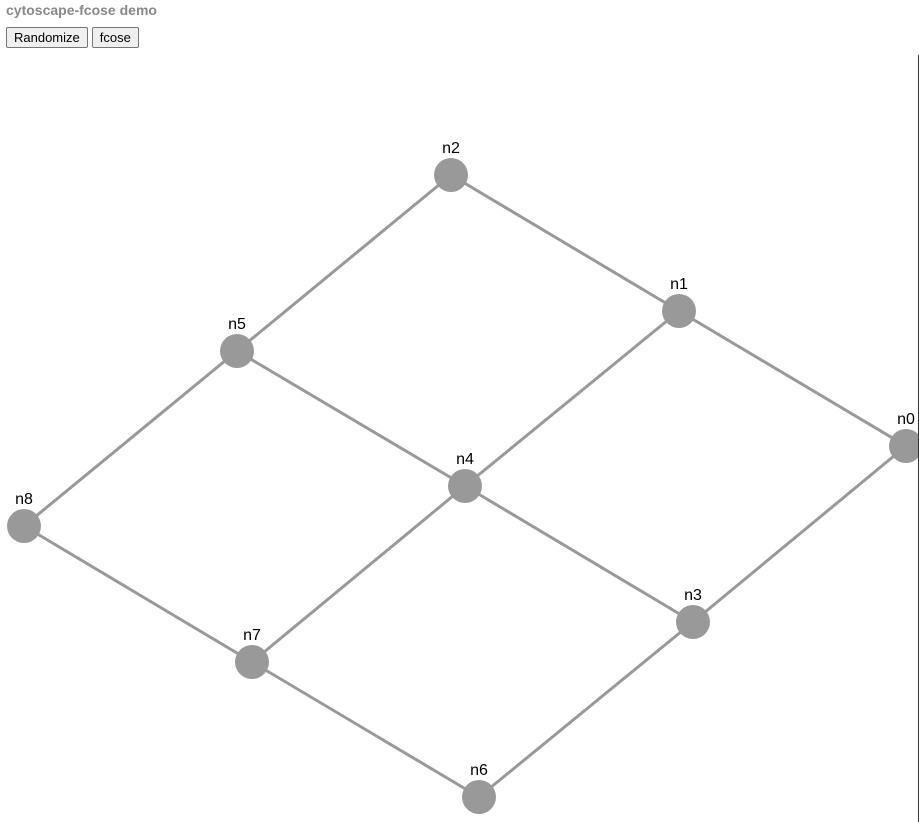  I want to click on node-n5: n5, so click(237, 342).